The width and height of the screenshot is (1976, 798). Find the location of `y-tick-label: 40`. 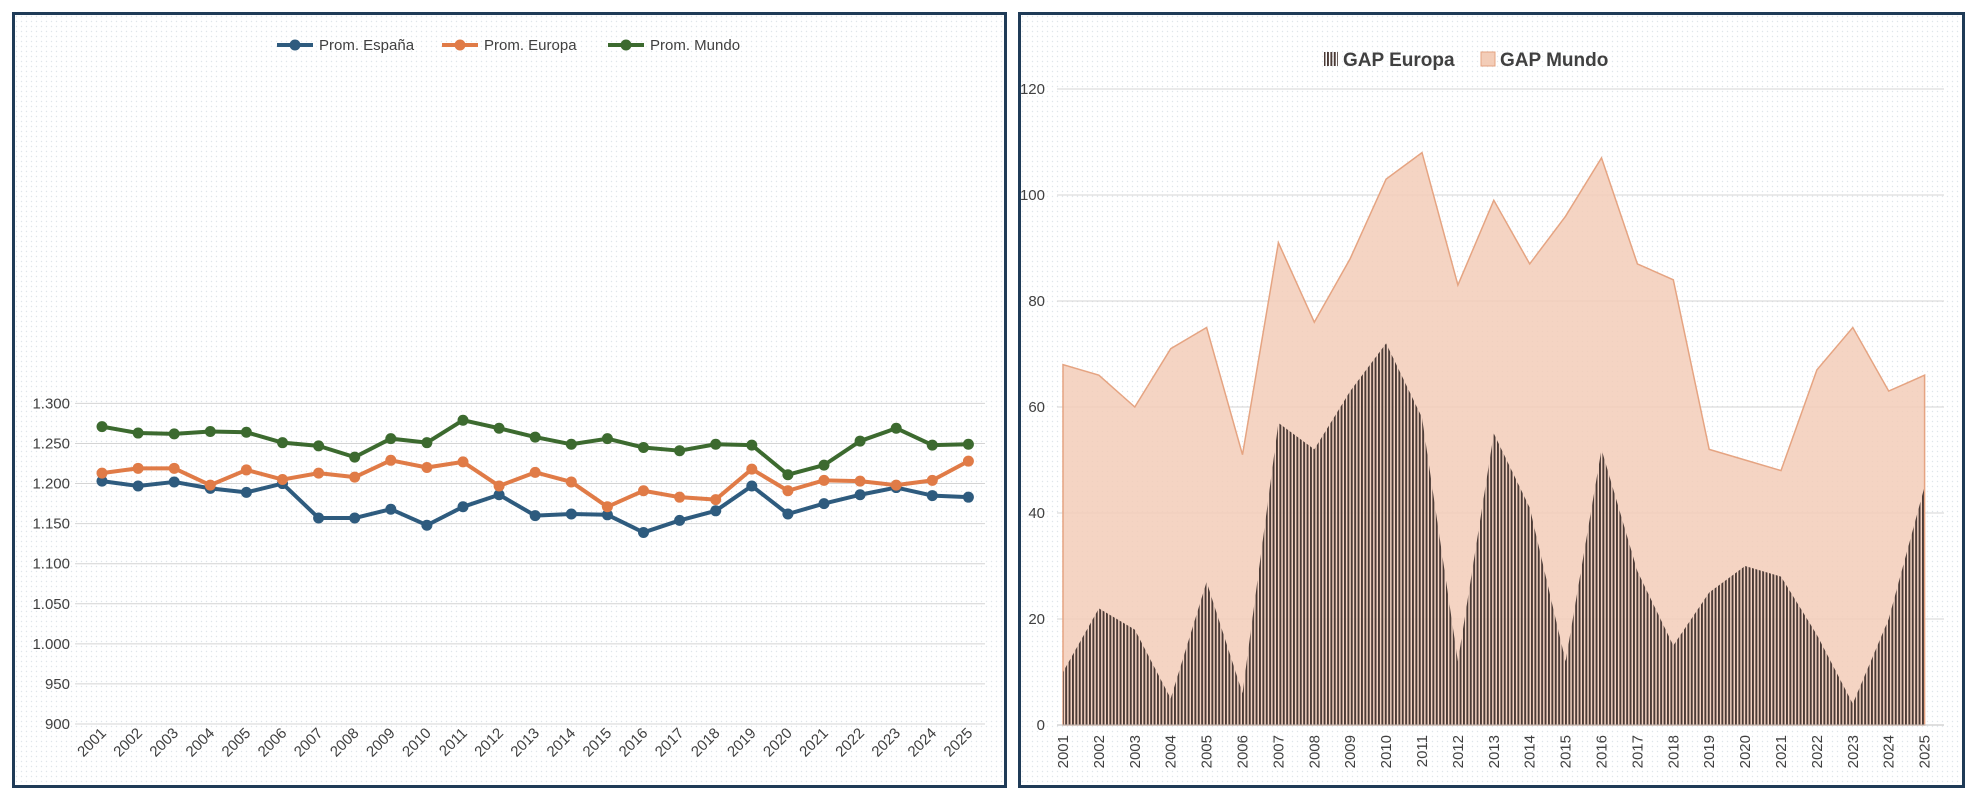

y-tick-label: 40 is located at coordinates (1036, 513).